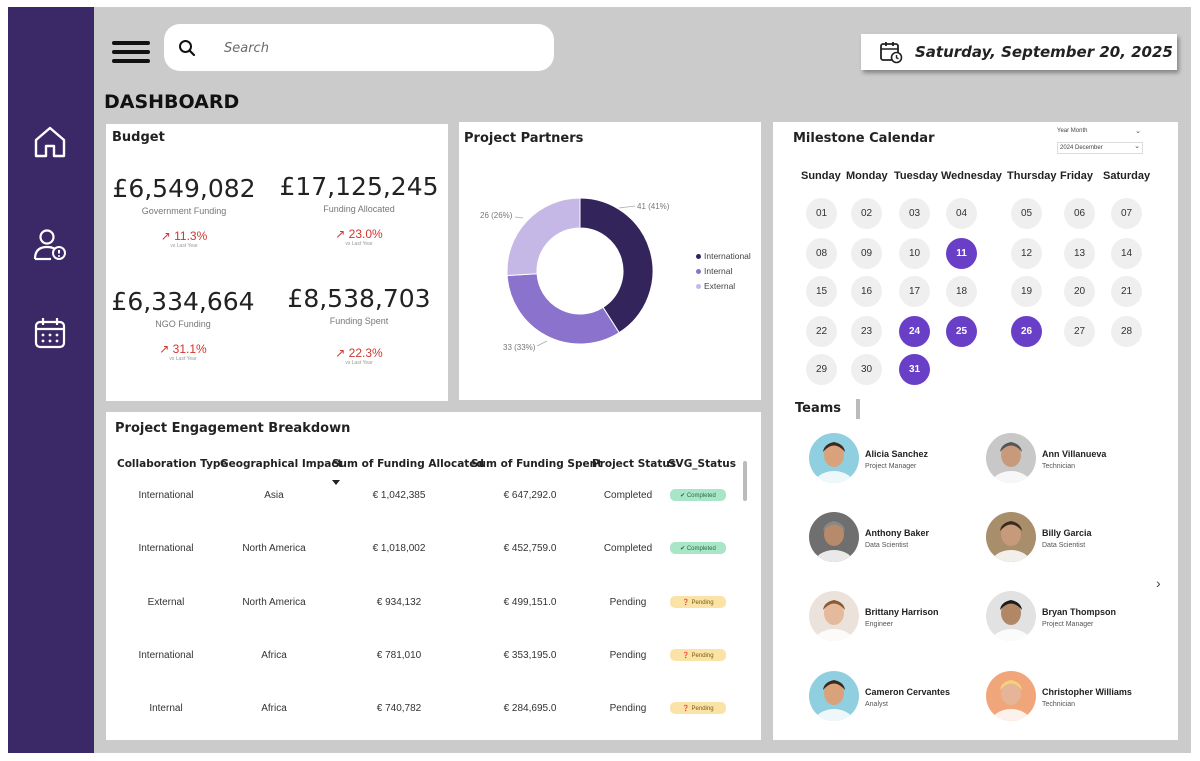 This screenshot has width=1200, height=761. I want to click on sort-desc-icon, so click(336, 478).